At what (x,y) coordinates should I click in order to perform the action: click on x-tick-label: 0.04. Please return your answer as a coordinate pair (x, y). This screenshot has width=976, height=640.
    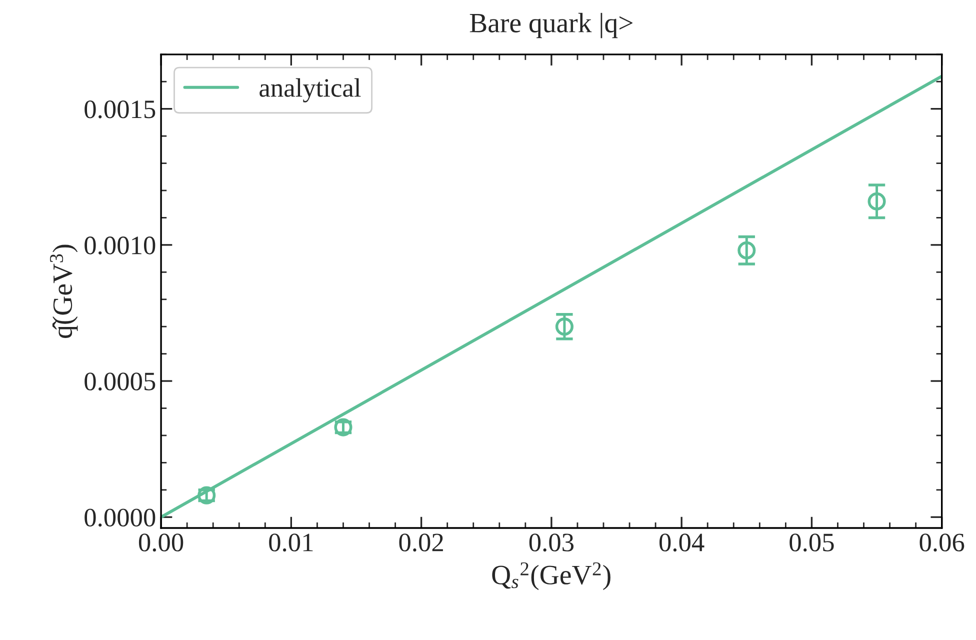
    Looking at the image, I should click on (681, 543).